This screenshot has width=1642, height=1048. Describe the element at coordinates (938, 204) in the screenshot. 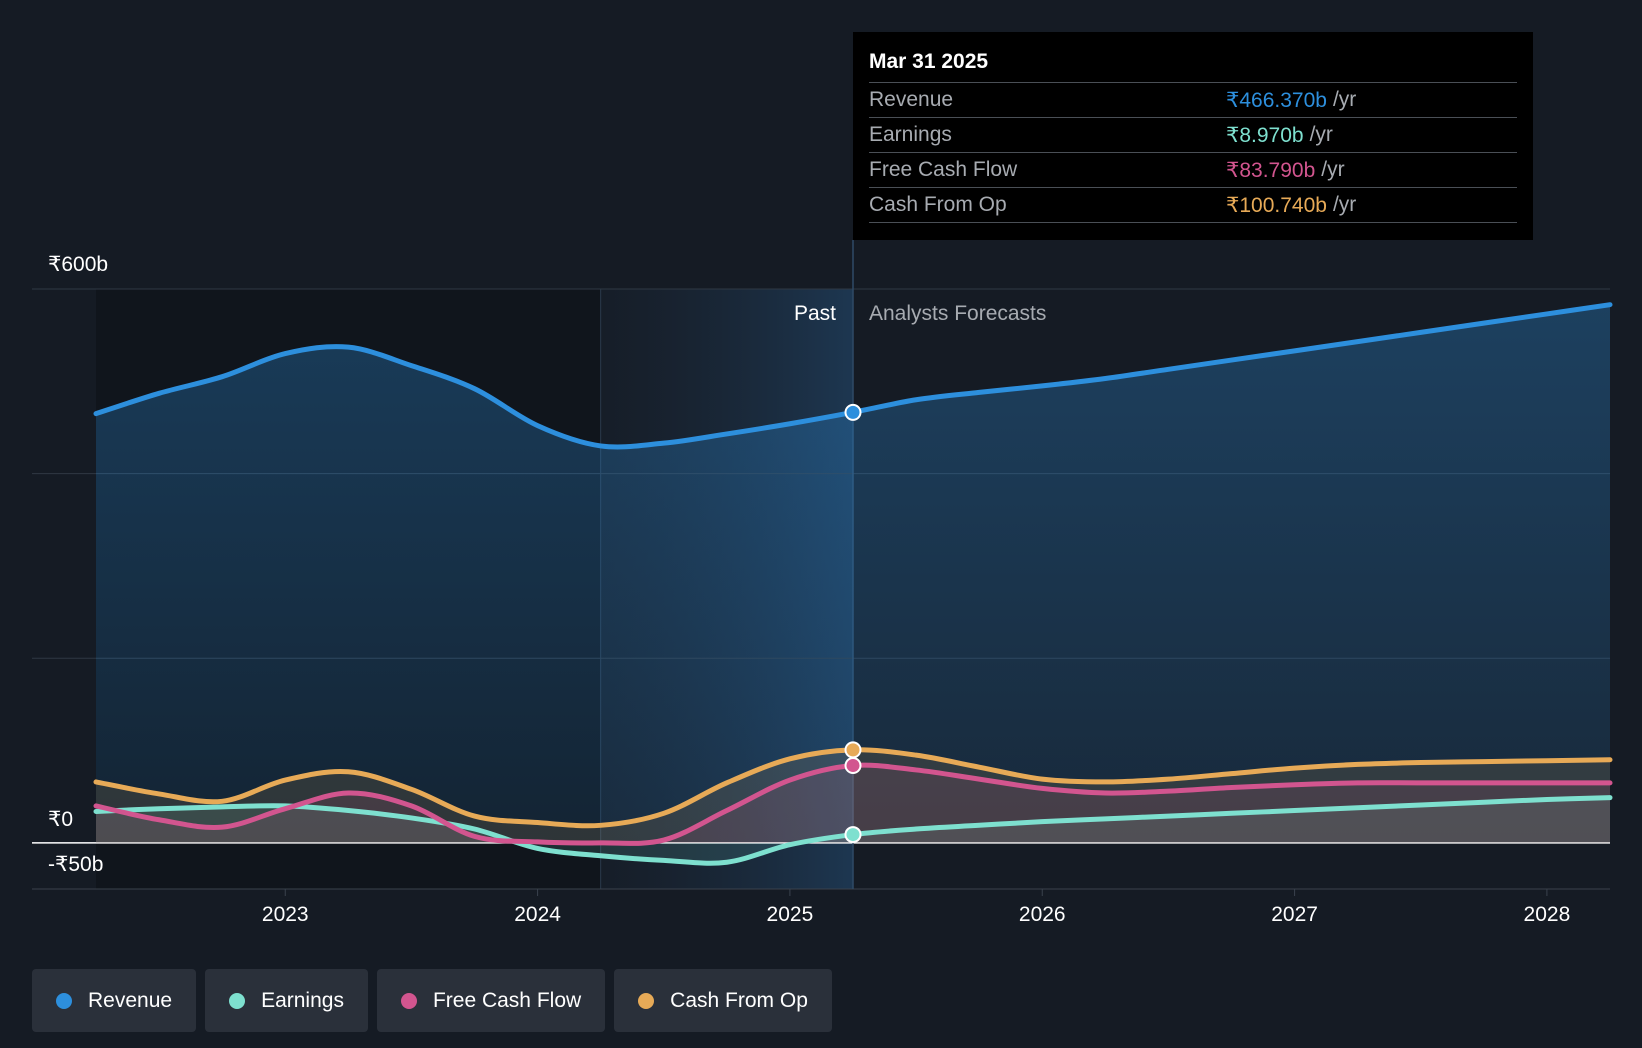

I see `tooltip-series-name: Cash From Op` at that location.